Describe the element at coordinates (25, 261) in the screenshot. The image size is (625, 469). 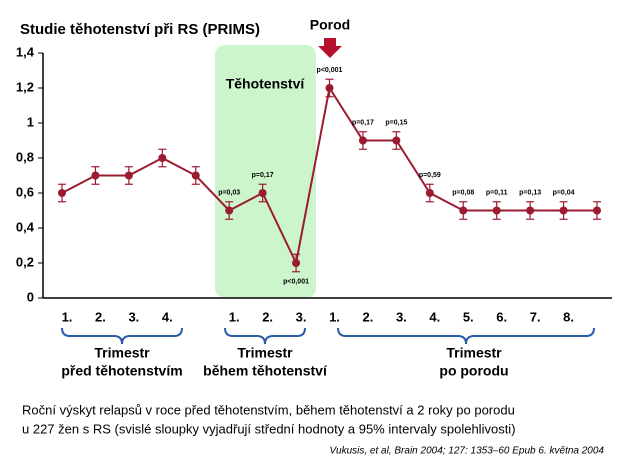
I see `y-tick-label: 0,2` at that location.